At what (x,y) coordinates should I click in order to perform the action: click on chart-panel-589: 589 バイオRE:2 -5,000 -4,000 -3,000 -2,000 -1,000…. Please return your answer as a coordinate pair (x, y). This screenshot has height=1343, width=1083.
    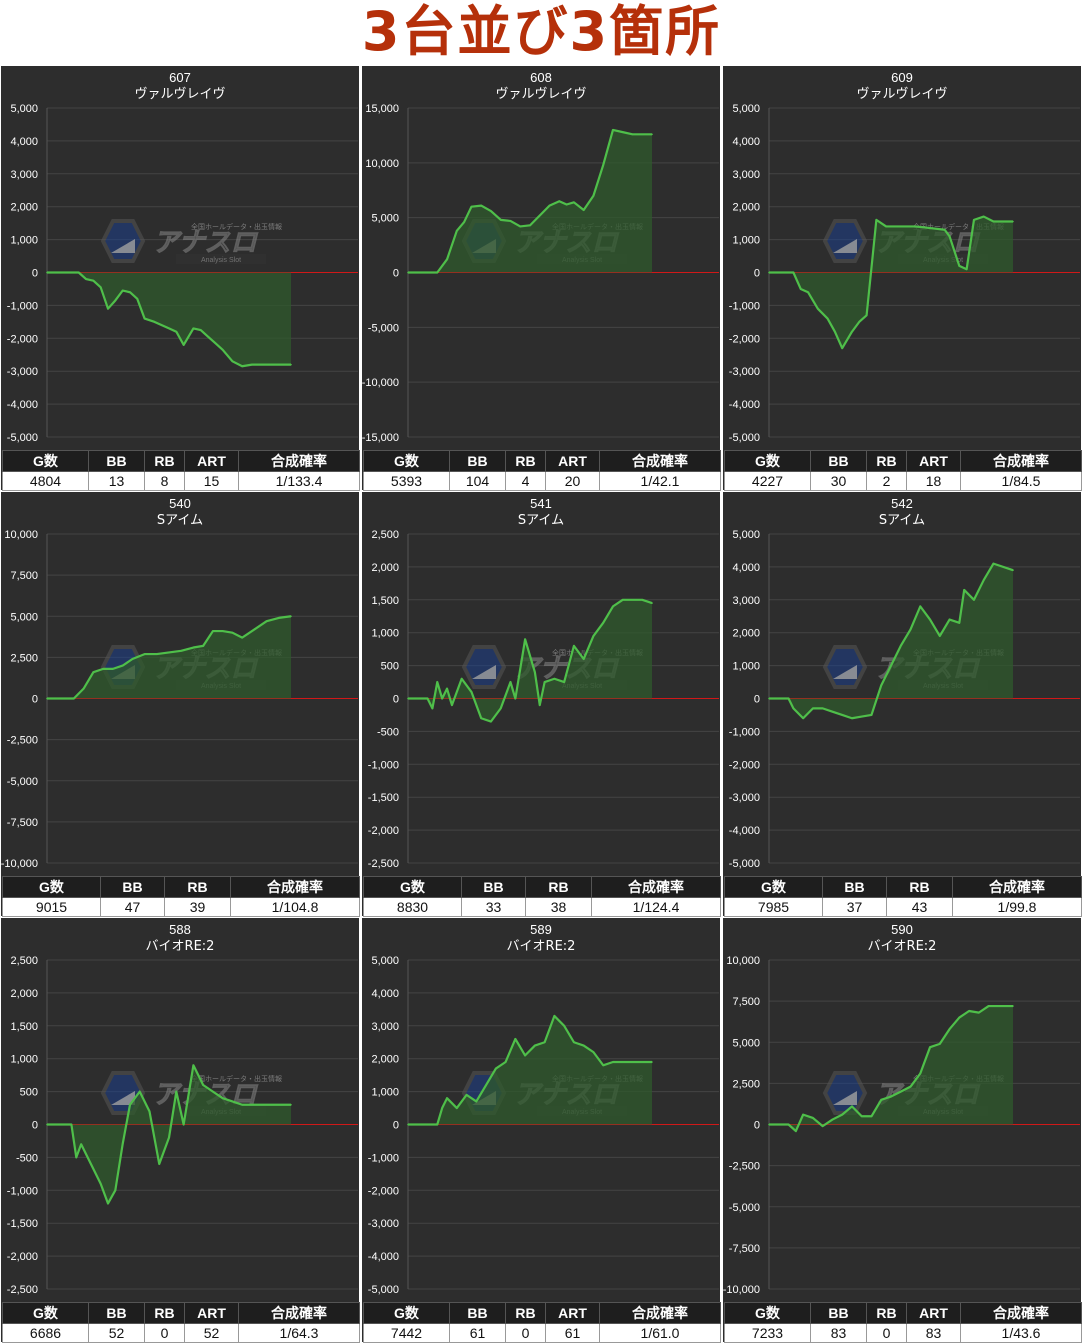
    Looking at the image, I should click on (541, 1130).